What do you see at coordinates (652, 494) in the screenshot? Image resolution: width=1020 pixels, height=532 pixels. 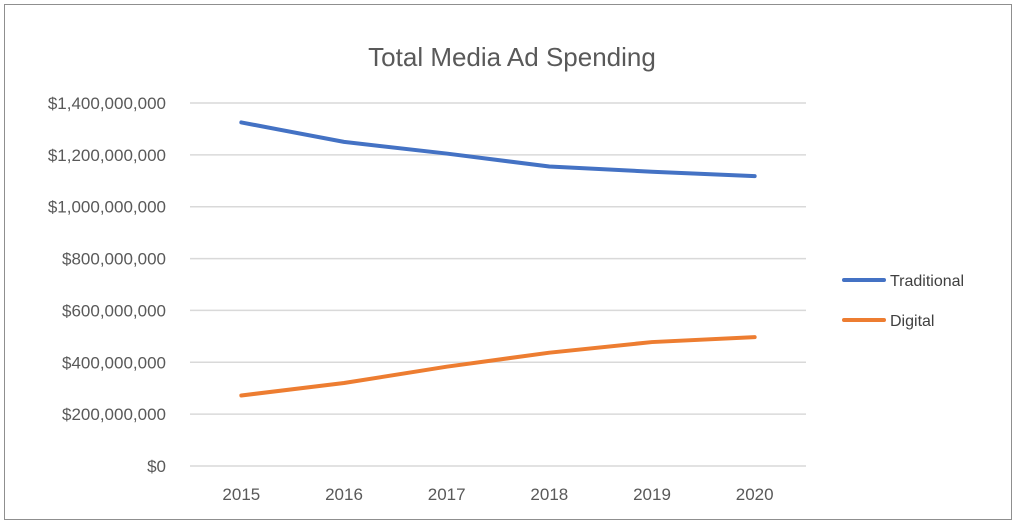 I see `x-tick-label: 2019` at bounding box center [652, 494].